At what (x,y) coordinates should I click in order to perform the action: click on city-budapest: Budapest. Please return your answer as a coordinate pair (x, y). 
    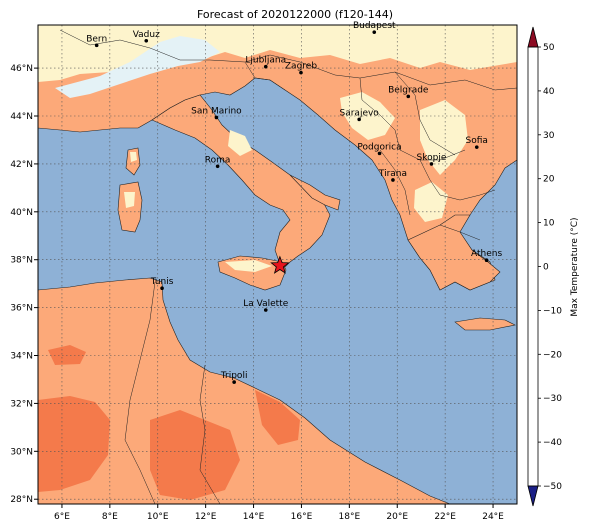
    Looking at the image, I should click on (374, 27).